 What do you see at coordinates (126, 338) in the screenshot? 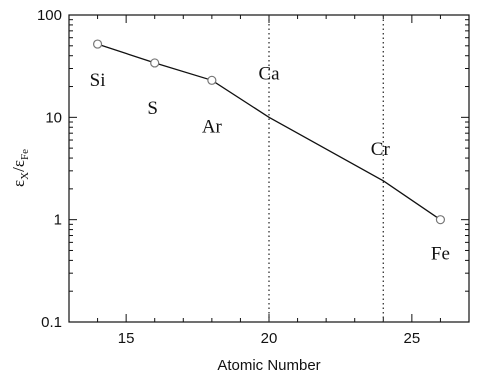
I see `x-tick-label: 15` at bounding box center [126, 338].